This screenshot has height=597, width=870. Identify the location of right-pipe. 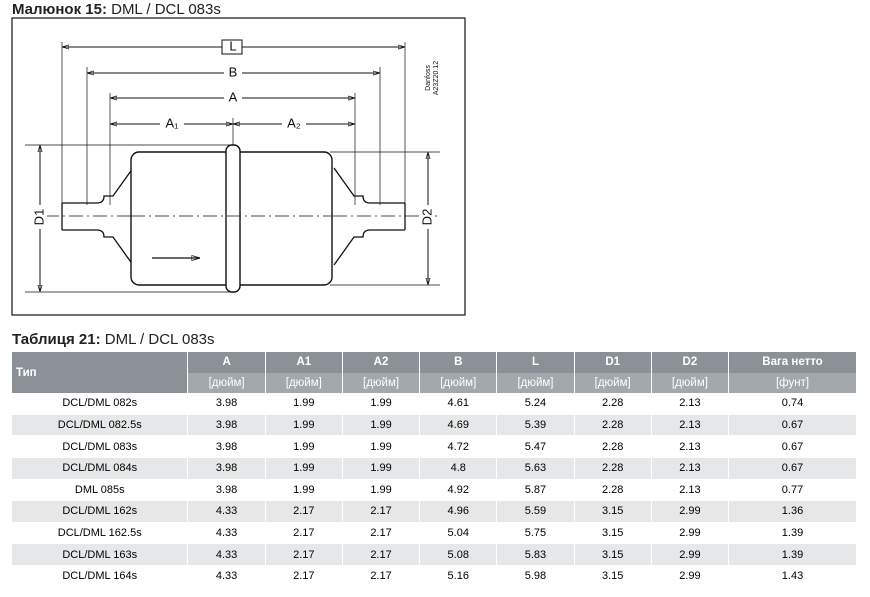
(369, 216).